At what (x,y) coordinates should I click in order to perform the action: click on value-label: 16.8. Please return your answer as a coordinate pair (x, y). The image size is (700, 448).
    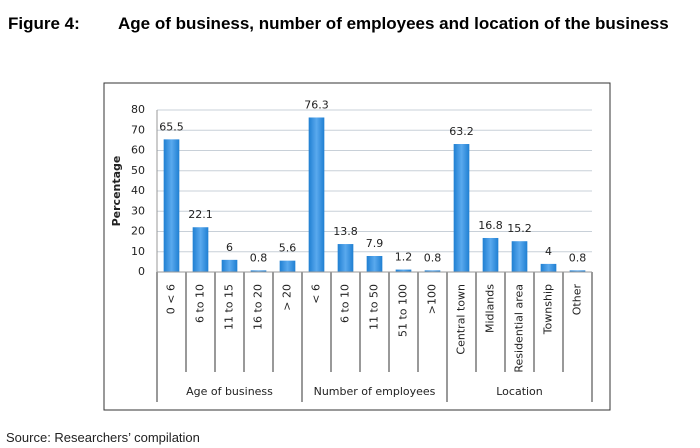
    Looking at the image, I should click on (490, 225).